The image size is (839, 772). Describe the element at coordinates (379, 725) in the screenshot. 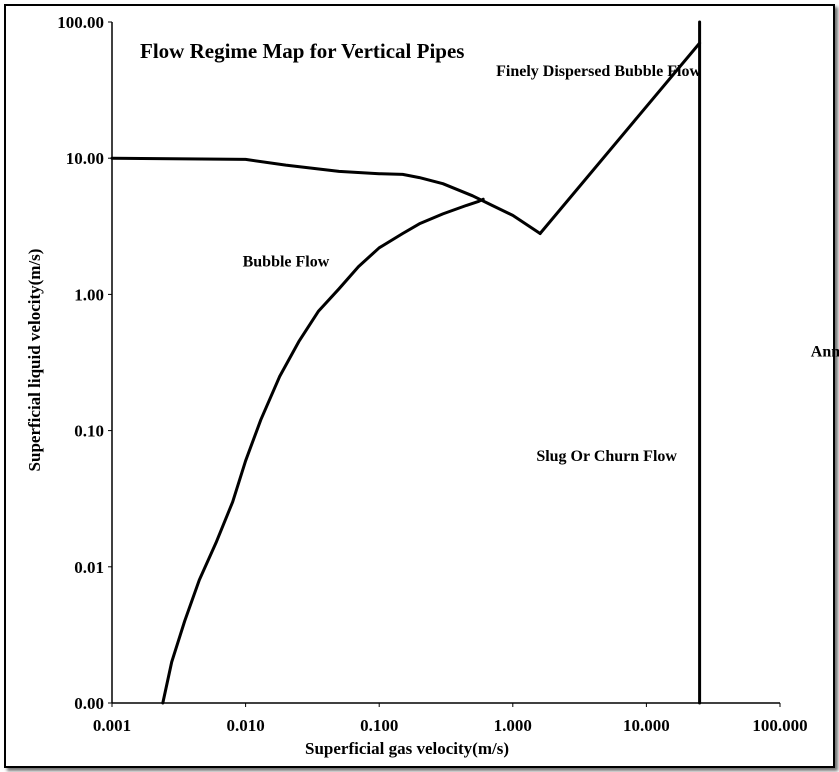

I see `x-tick-label: 0.100` at that location.